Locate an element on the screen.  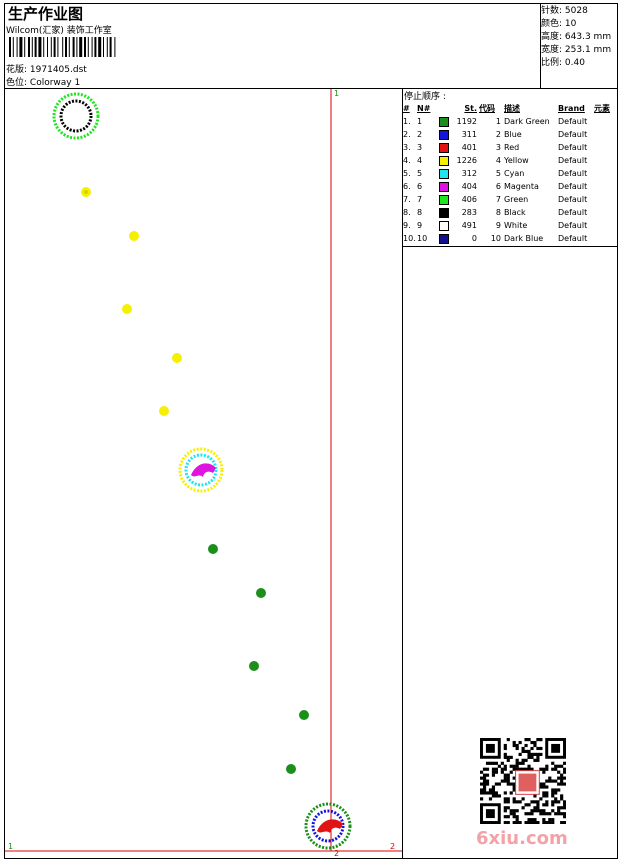
index-cell: 5. is located at coordinates (407, 173).